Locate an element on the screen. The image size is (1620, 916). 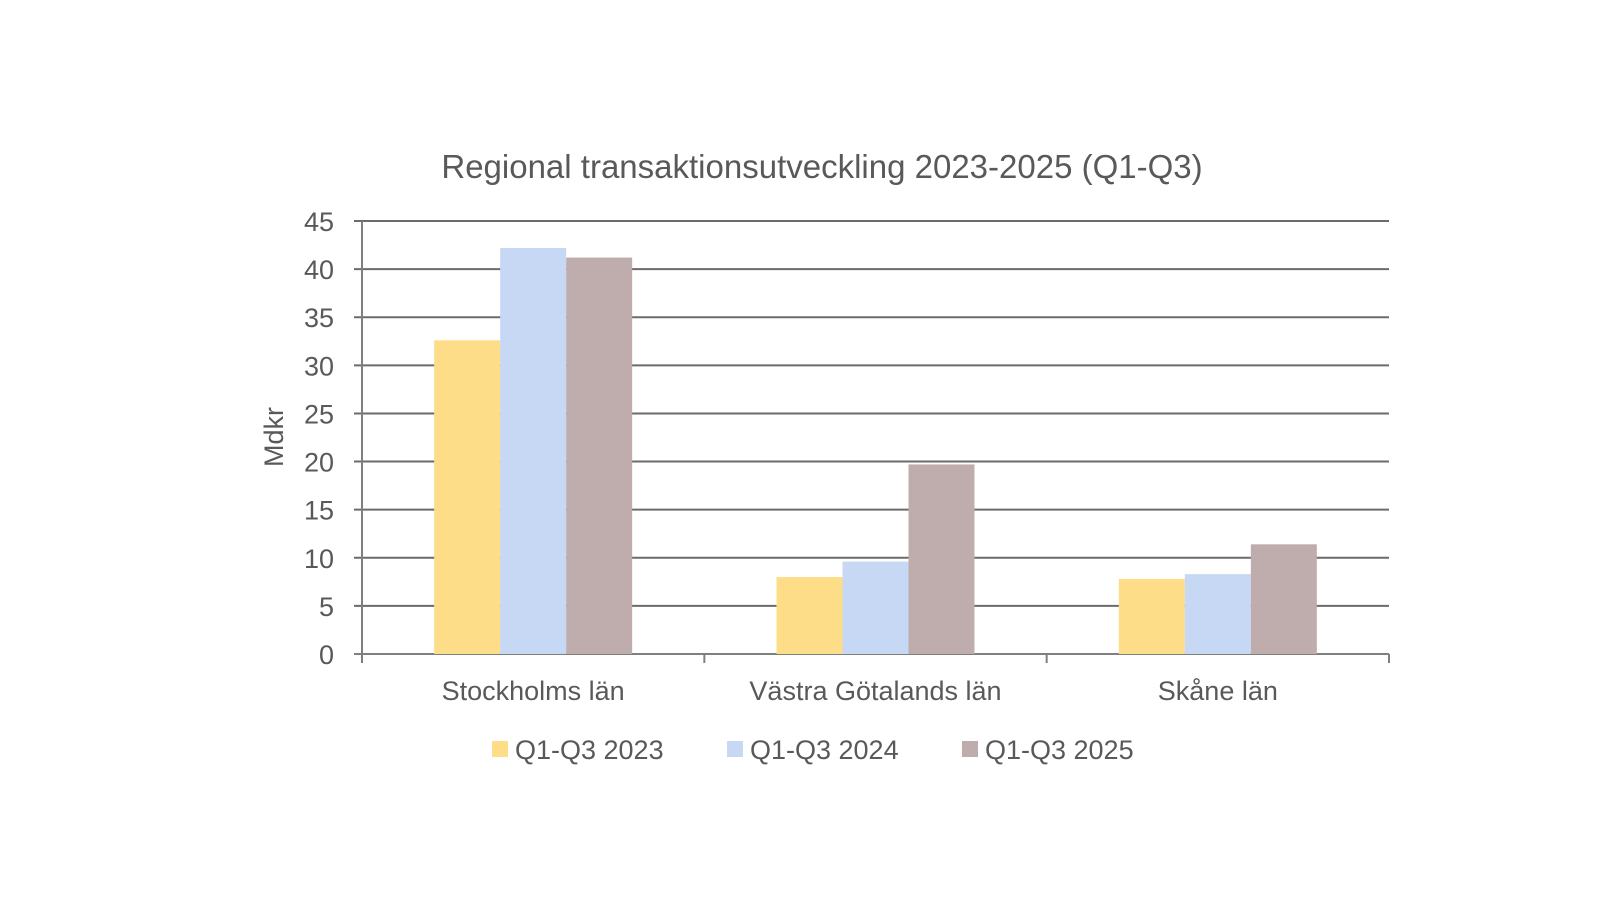
legend-label: Q1-Q3 2025 is located at coordinates (1059, 750).